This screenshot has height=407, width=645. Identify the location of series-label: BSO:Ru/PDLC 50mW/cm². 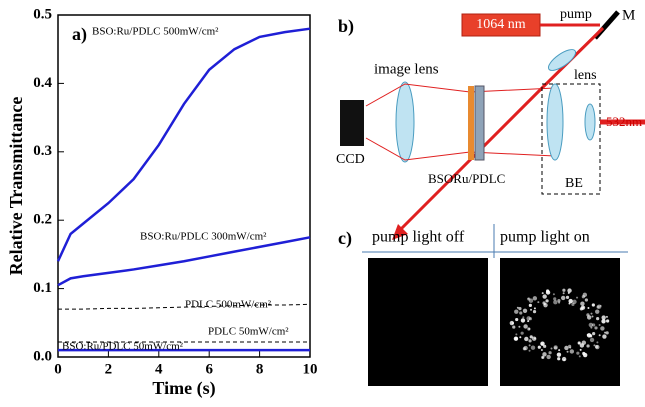
(123, 347).